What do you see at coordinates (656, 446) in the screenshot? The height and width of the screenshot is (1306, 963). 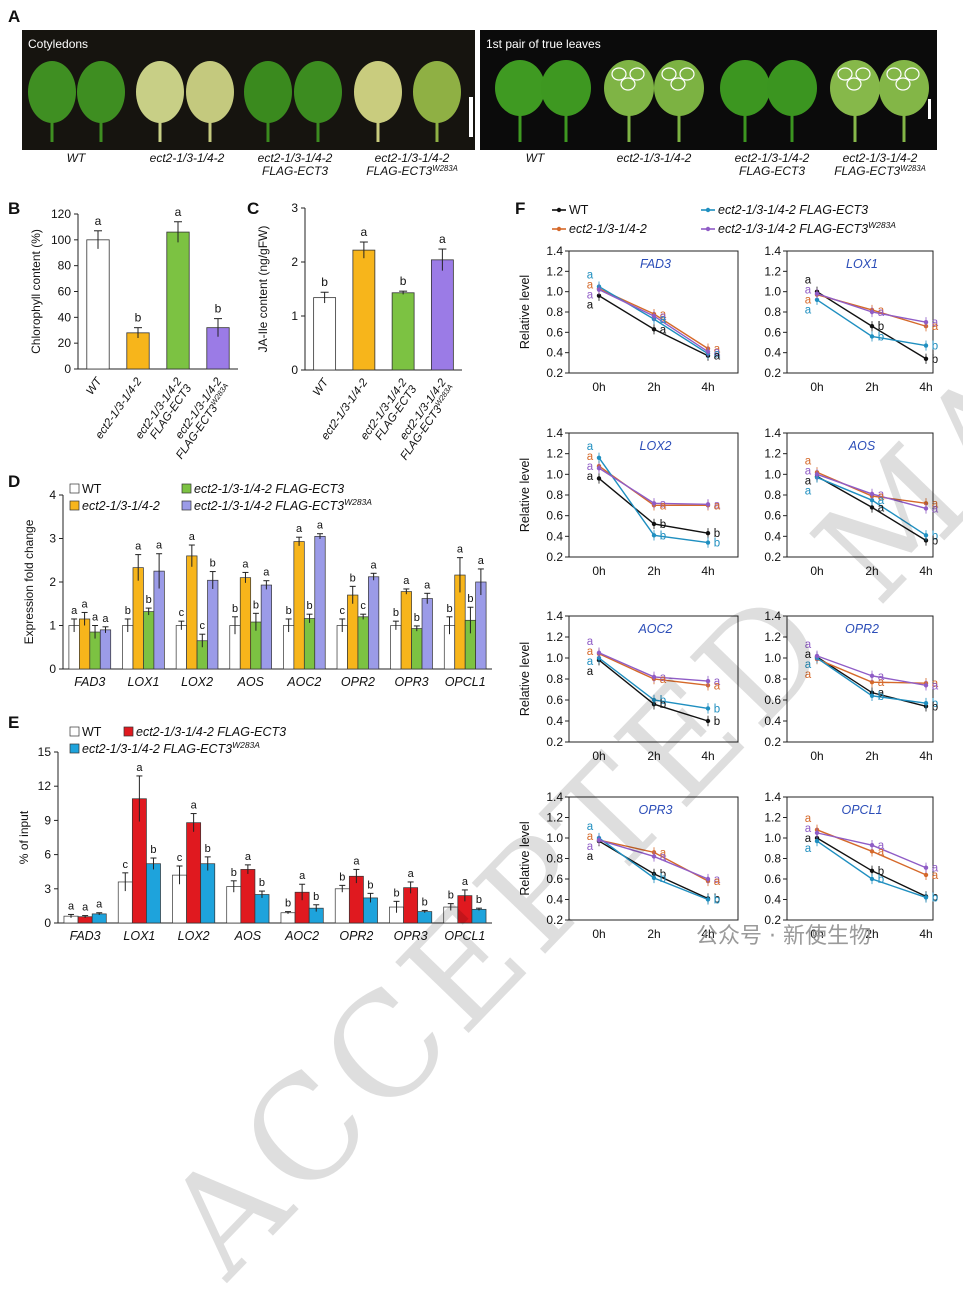 I see `gene-title: LOX2` at bounding box center [656, 446].